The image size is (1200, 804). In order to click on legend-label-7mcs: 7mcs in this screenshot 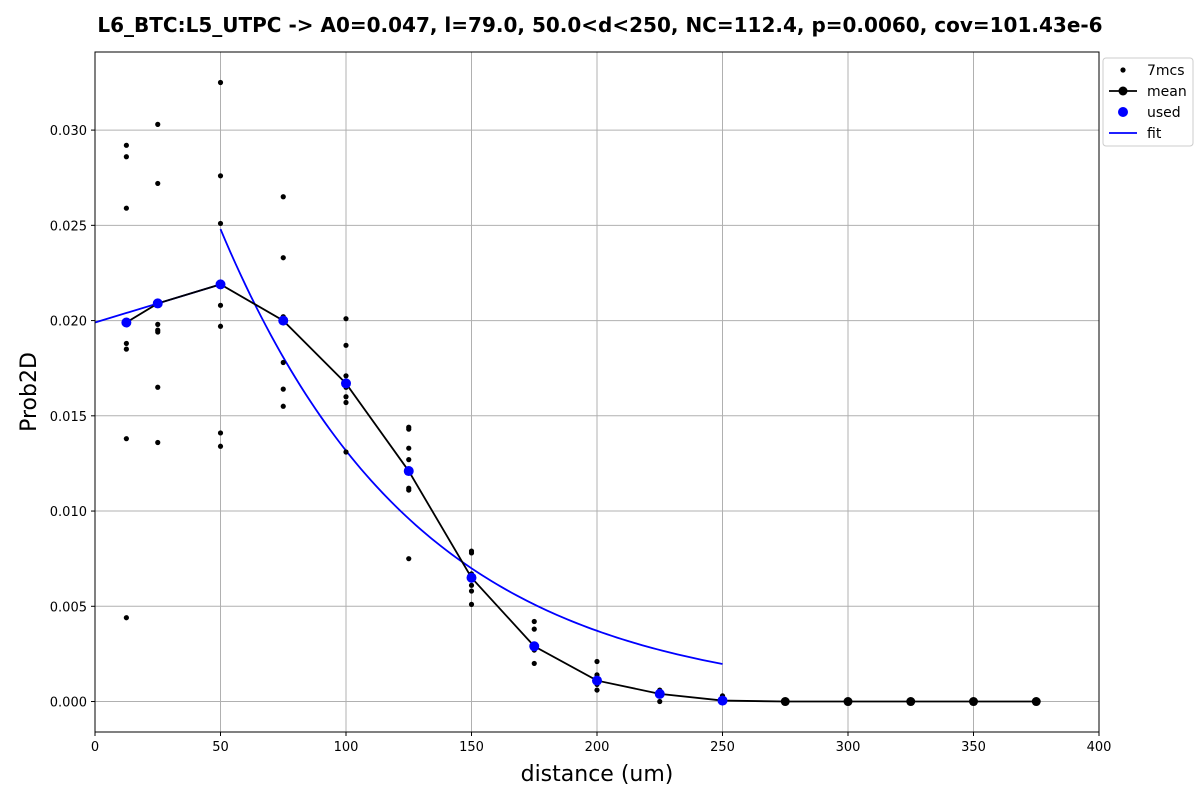, I will do `click(1166, 71)`.